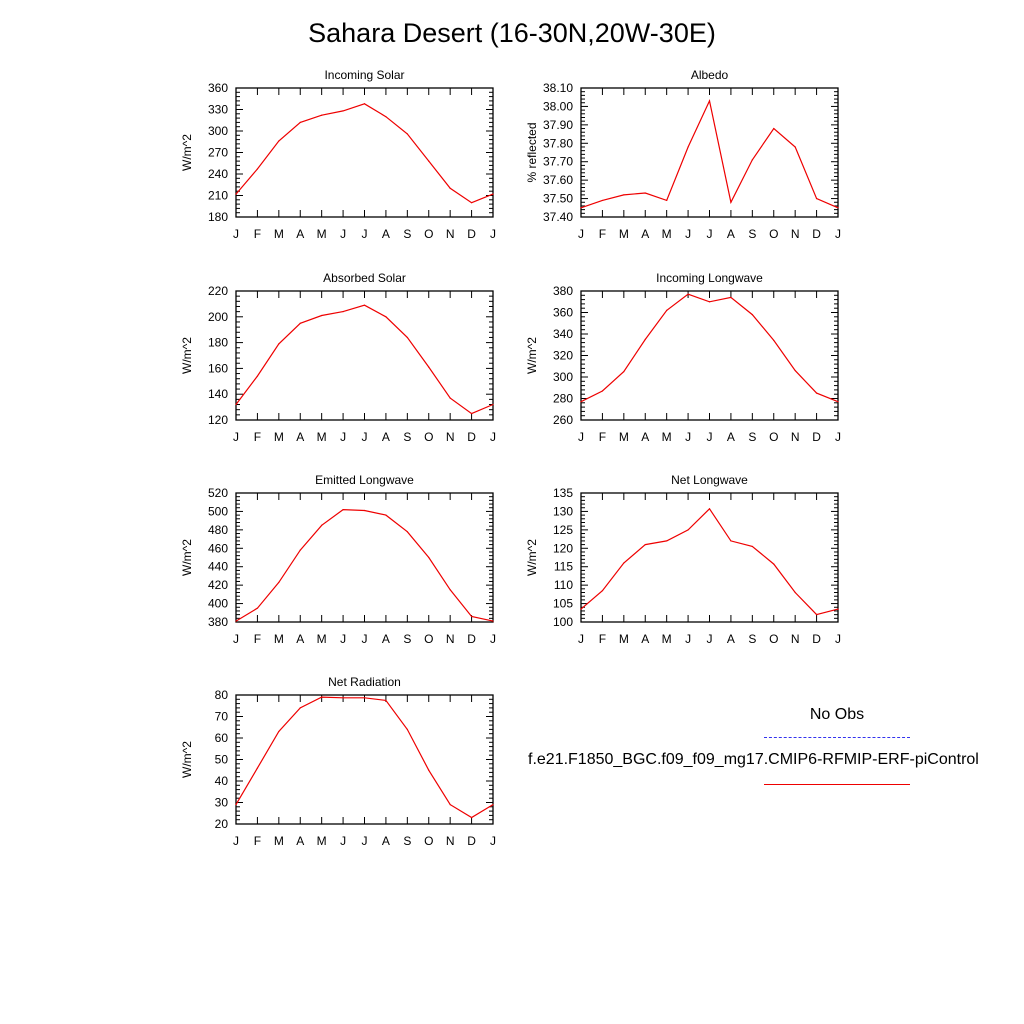 The width and height of the screenshot is (1024, 1024). Describe the element at coordinates (218, 530) in the screenshot. I see `y-tick-label: 480` at that location.